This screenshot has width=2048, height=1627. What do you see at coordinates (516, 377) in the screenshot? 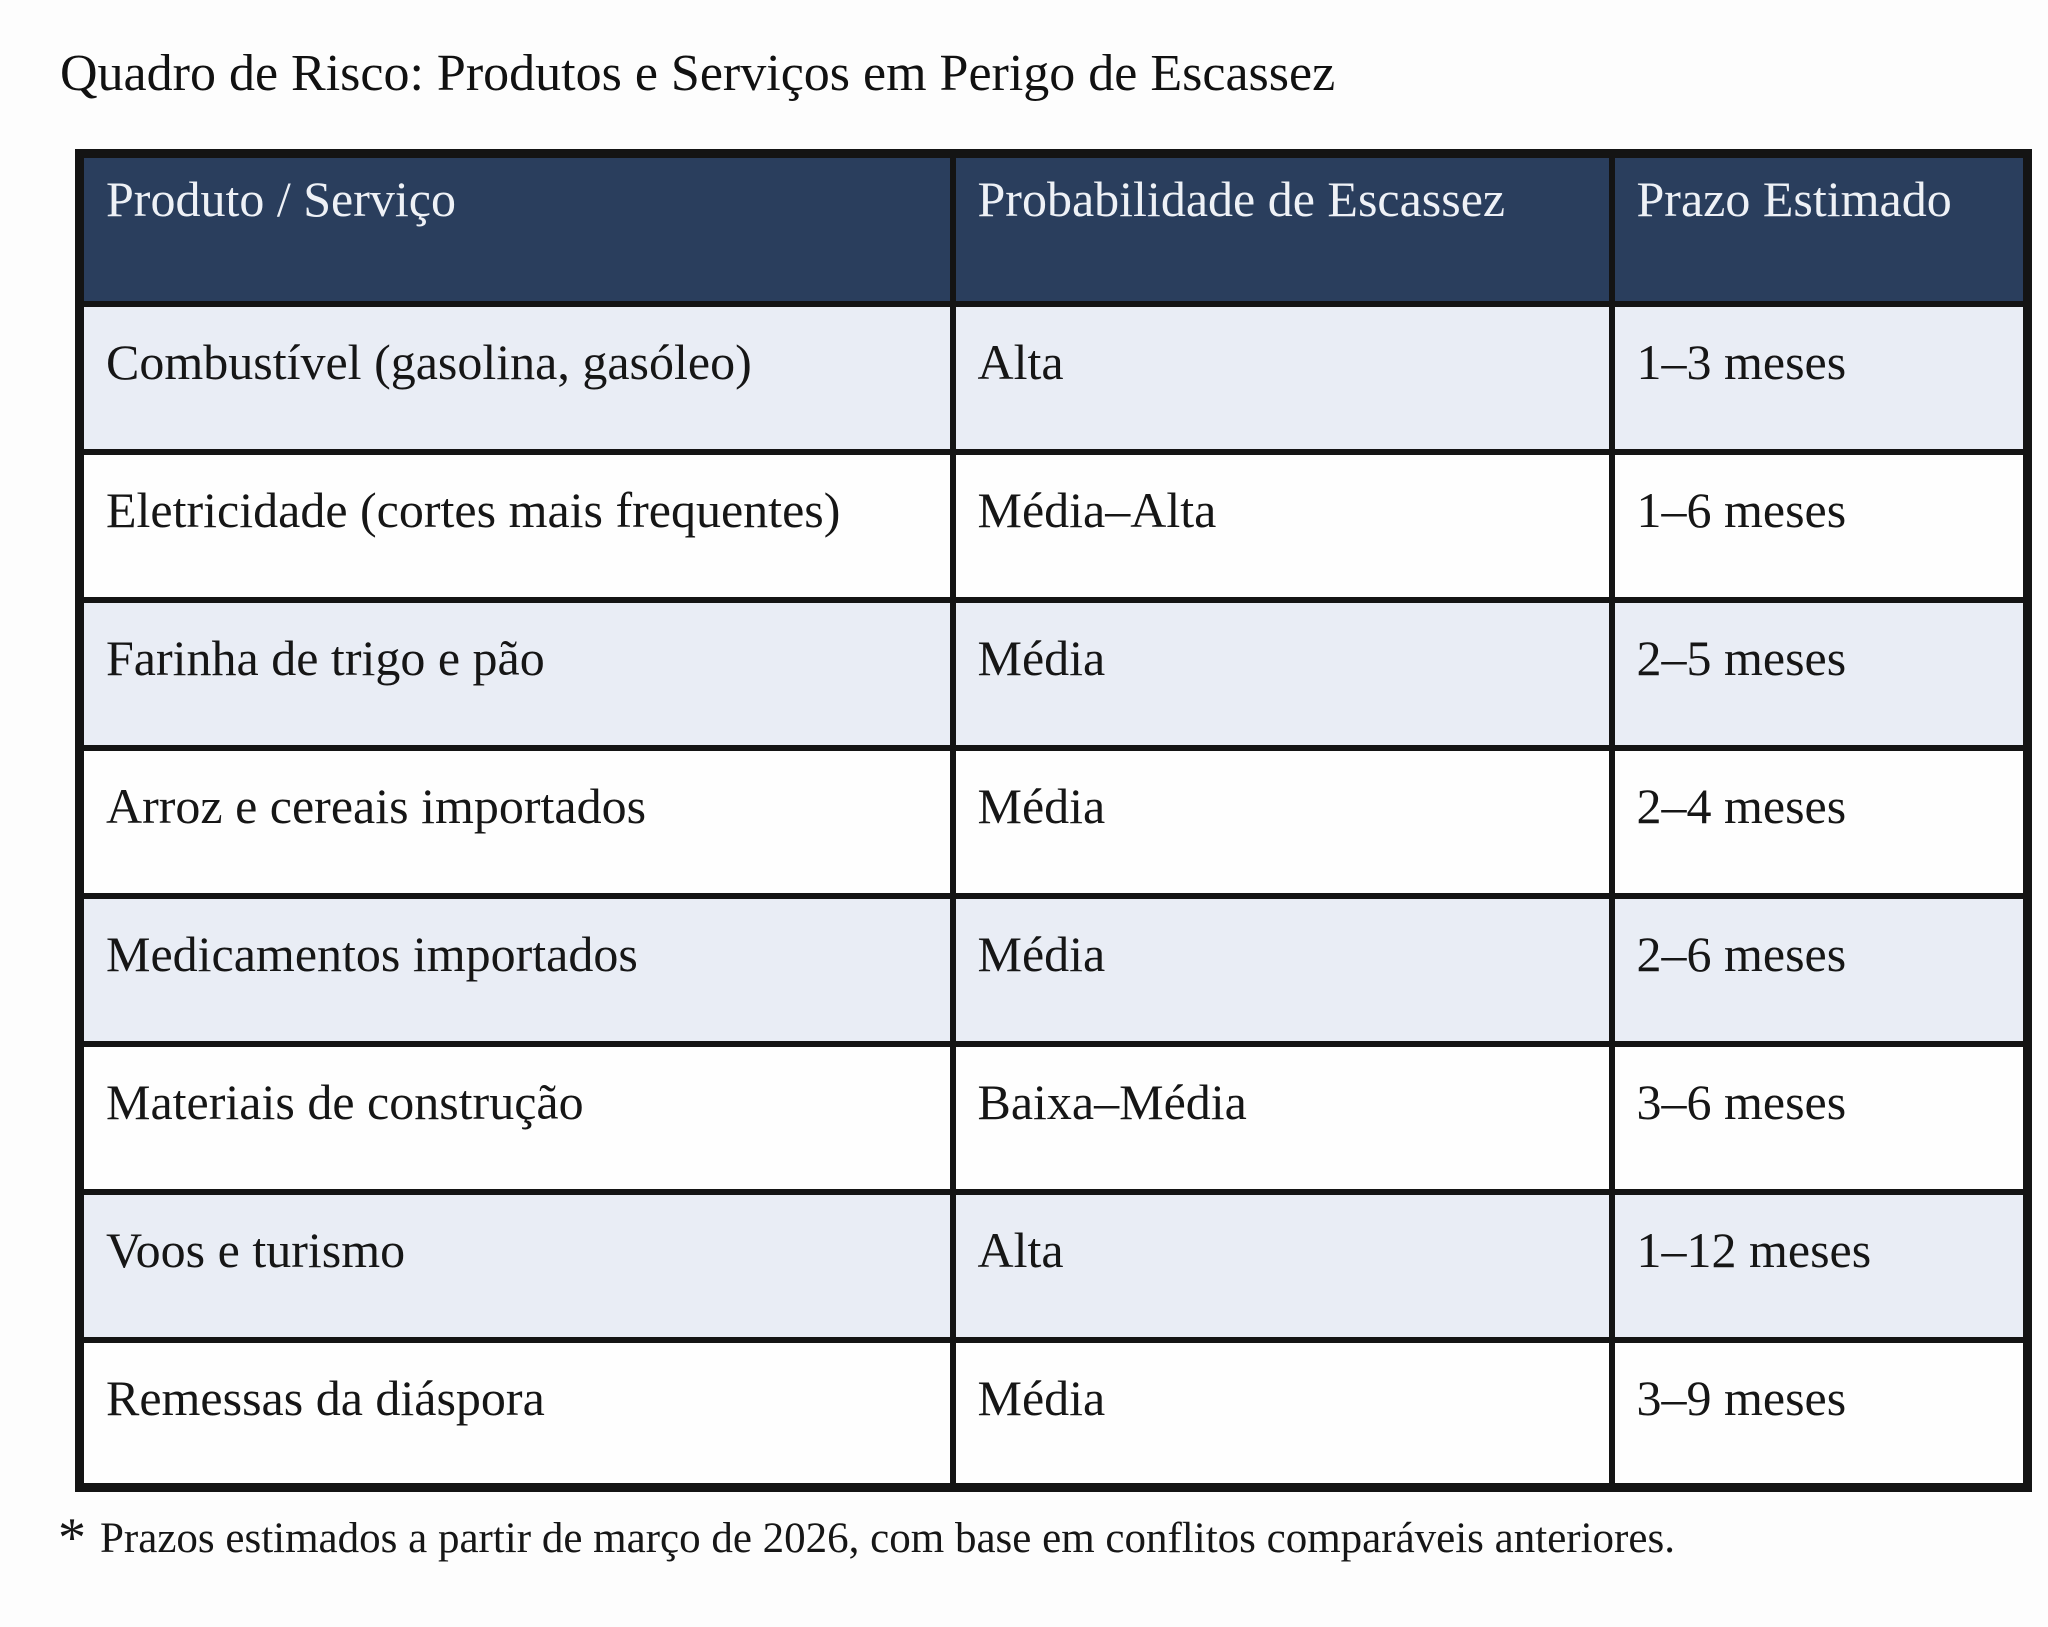
I see `cell-produto: Combustível (gasolina, gasóleo)` at bounding box center [516, 377].